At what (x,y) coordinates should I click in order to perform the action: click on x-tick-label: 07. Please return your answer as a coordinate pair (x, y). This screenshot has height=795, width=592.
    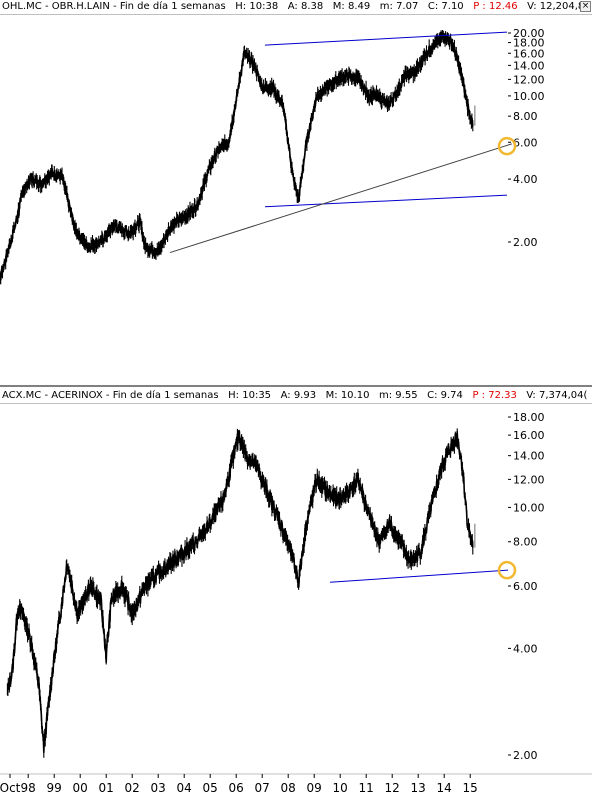
    Looking at the image, I should click on (262, 788).